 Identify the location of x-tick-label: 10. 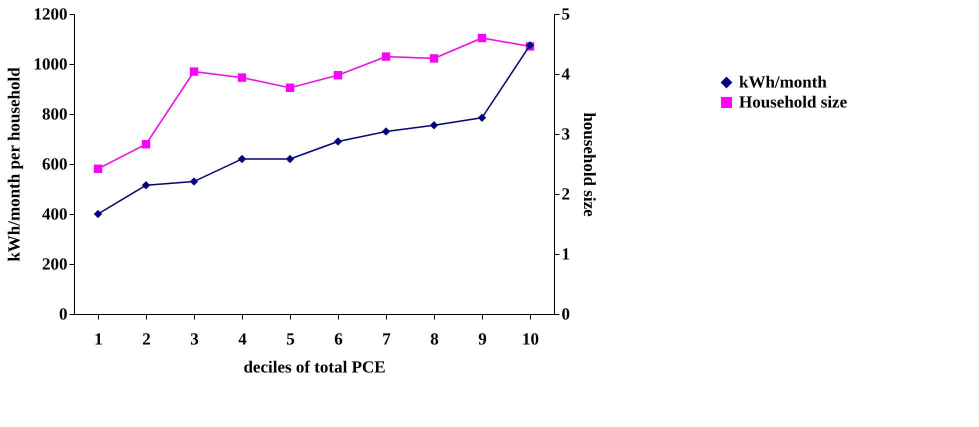
(530, 339).